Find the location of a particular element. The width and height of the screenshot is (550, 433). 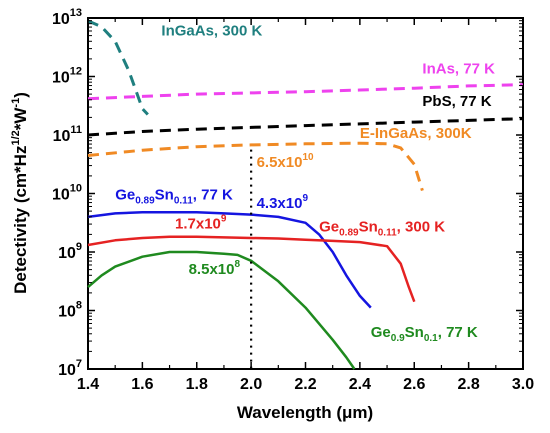

y-title-end: ) is located at coordinates (20, 95).